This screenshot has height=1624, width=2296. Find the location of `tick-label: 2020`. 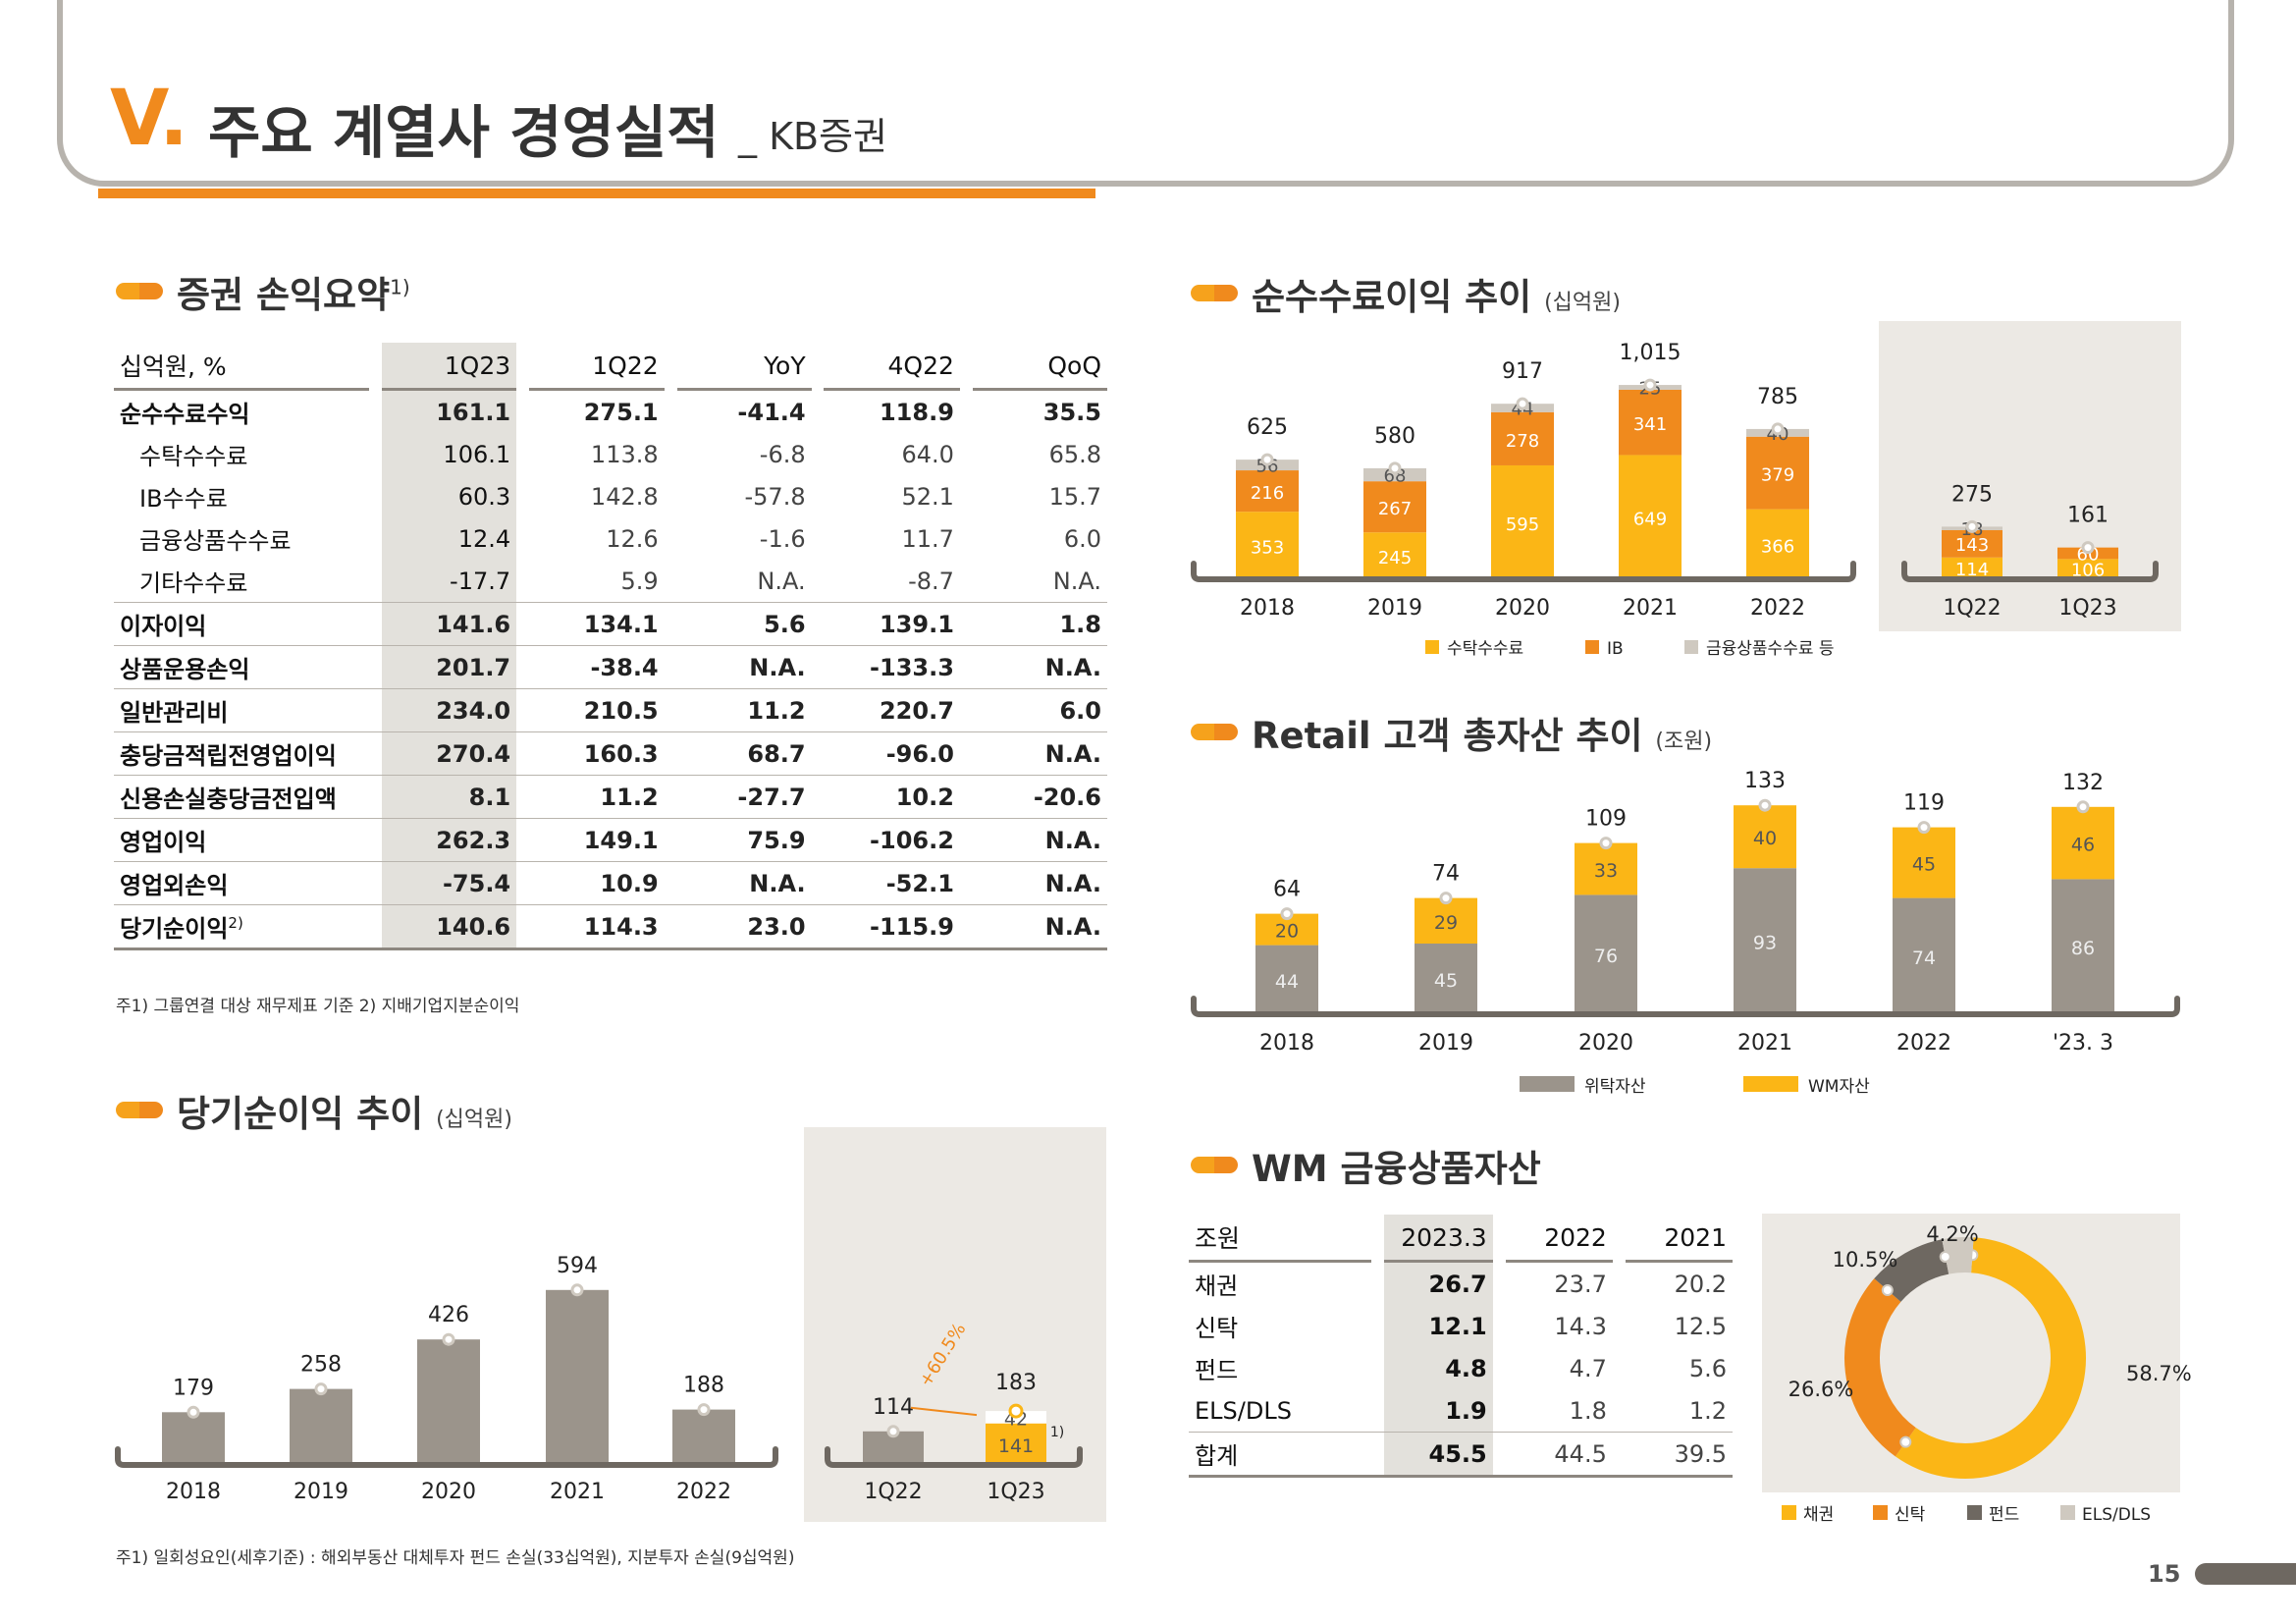

tick-label: 2020 is located at coordinates (1522, 608).